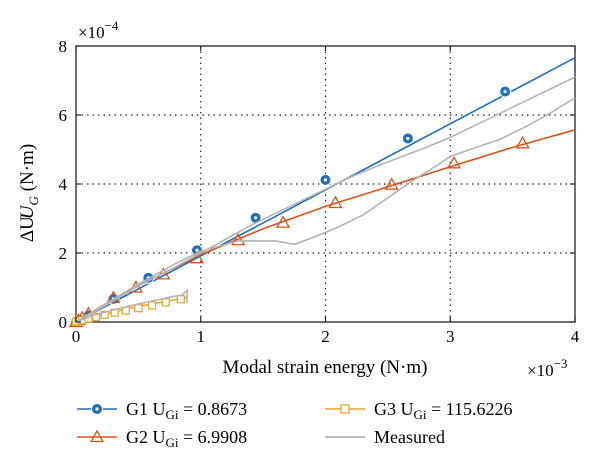 This screenshot has width=600, height=469. Describe the element at coordinates (98, 30) in the screenshot. I see `y-exponent-label: ×10⁻⁴` at that location.